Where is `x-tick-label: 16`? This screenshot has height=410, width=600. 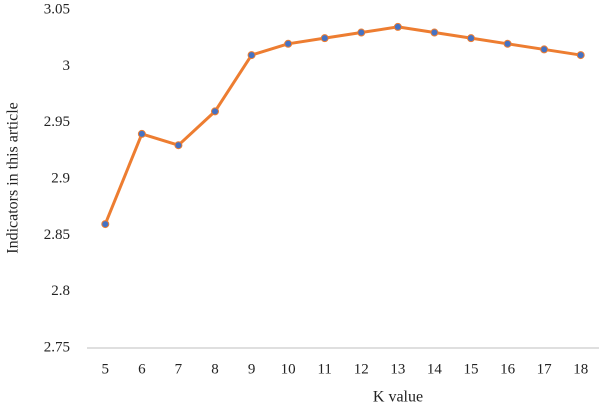
x-tick-label: 16 is located at coordinates (508, 369).